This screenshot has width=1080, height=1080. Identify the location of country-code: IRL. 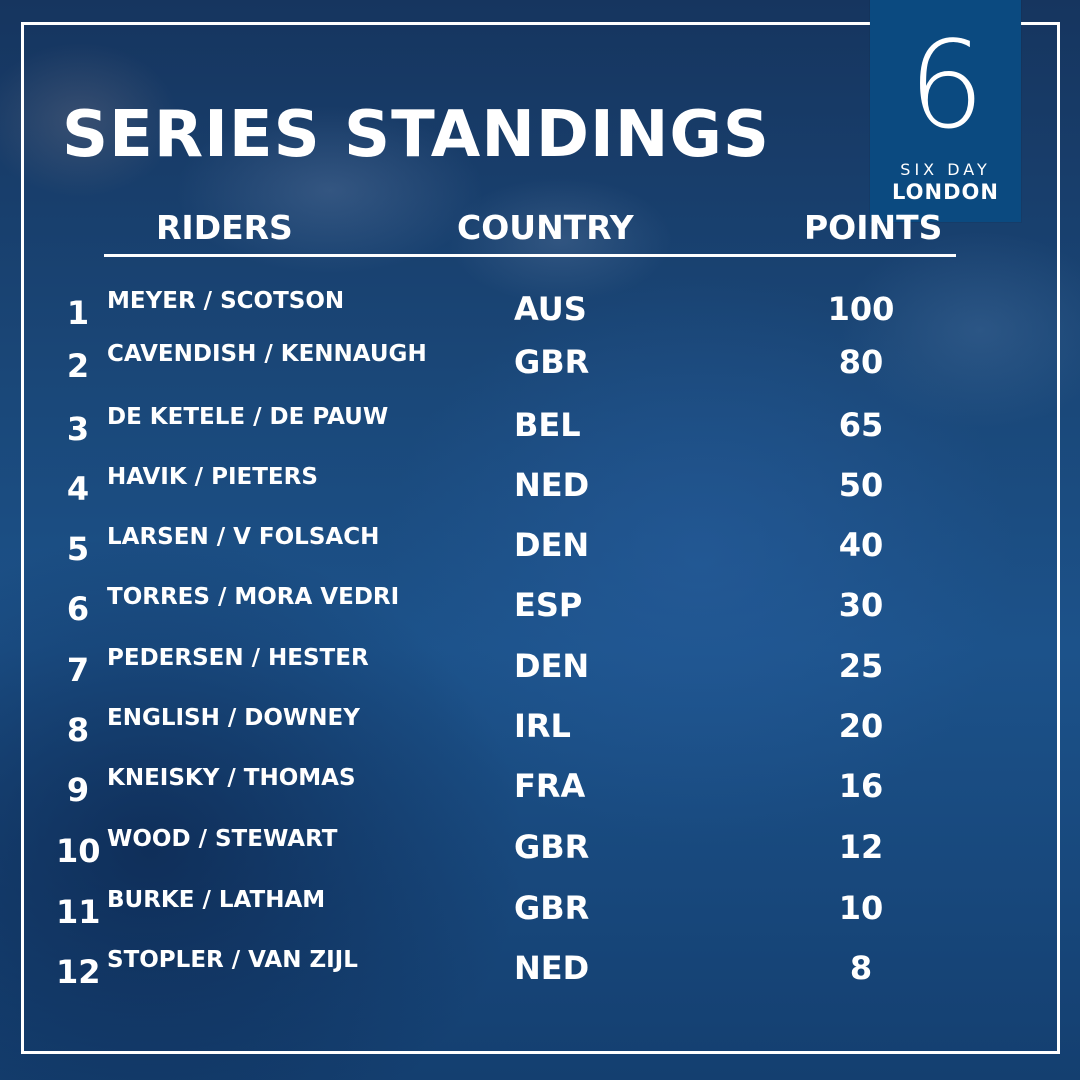
(542, 726).